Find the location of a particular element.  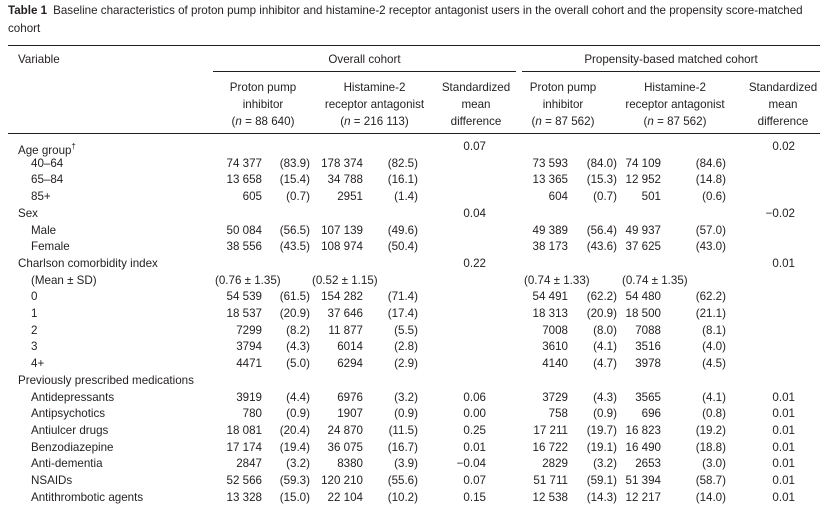

cell-cp: (14.3) is located at coordinates (601, 497).